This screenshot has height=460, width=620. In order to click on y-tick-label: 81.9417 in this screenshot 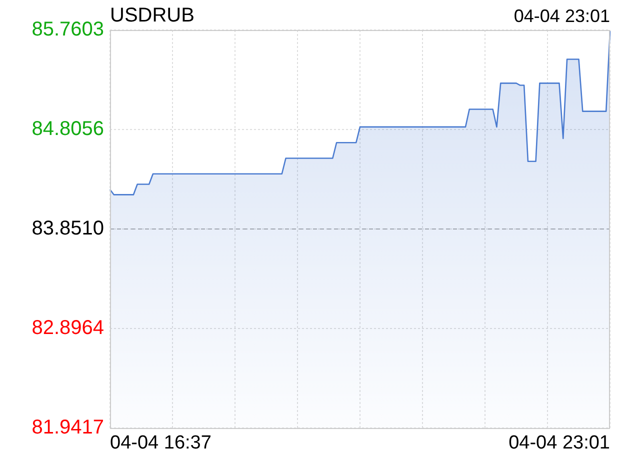, I will do `click(68, 427)`.